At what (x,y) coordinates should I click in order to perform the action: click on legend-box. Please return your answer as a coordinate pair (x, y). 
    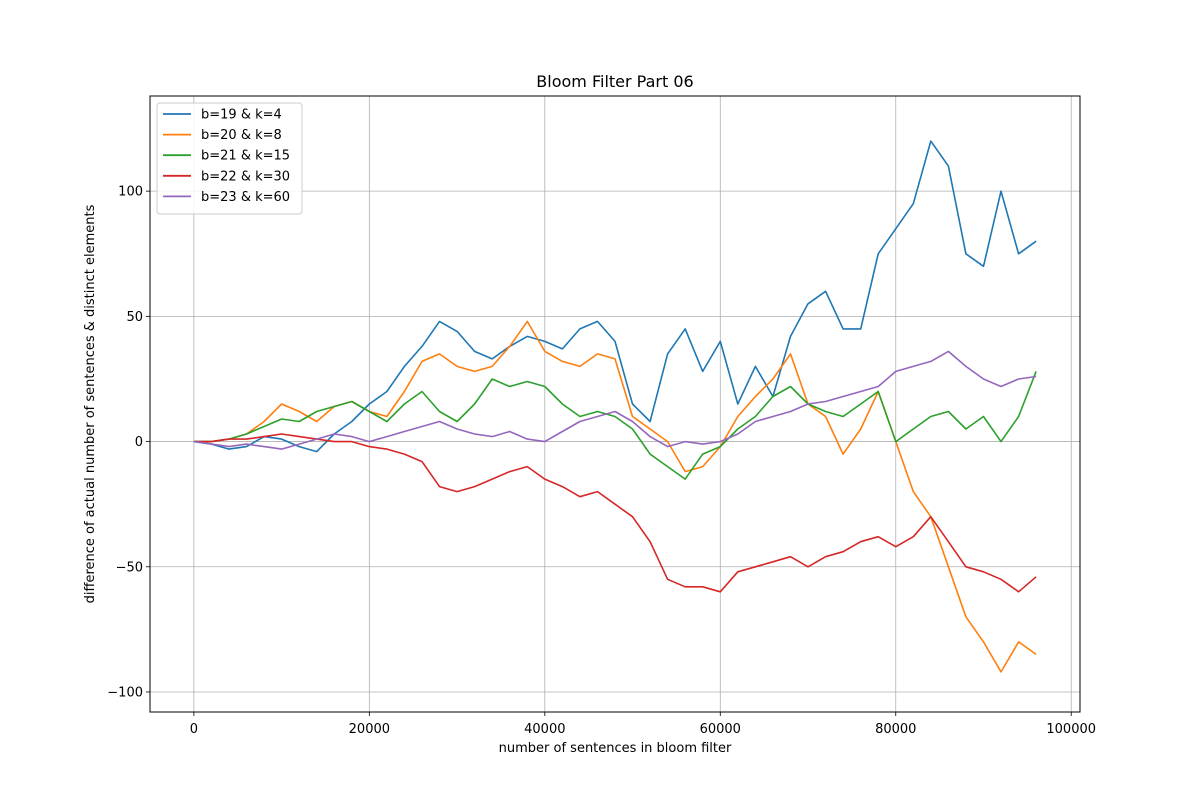
    Looking at the image, I should click on (229, 158).